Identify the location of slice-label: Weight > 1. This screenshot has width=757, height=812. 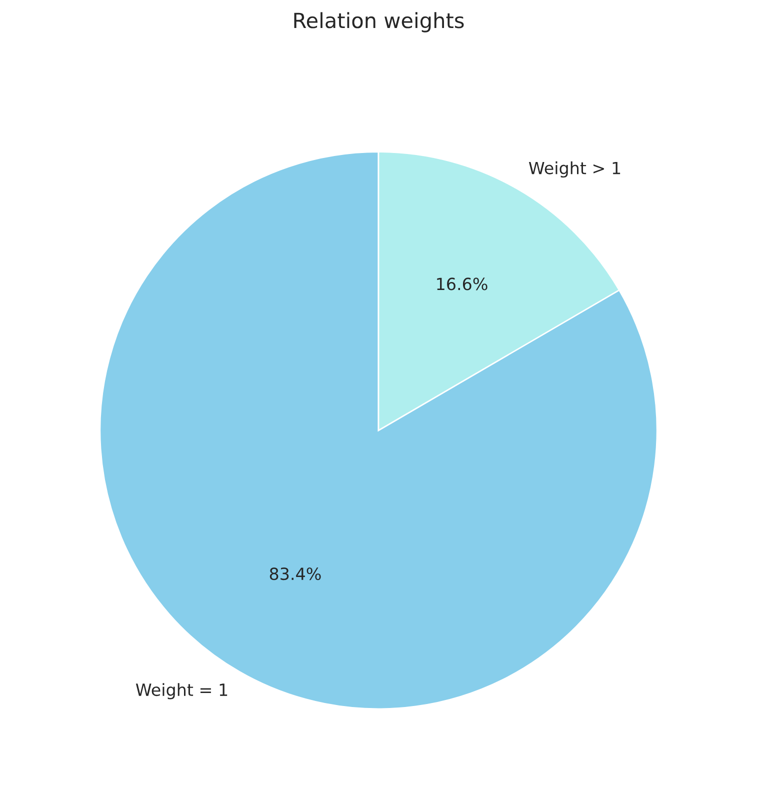
(574, 169).